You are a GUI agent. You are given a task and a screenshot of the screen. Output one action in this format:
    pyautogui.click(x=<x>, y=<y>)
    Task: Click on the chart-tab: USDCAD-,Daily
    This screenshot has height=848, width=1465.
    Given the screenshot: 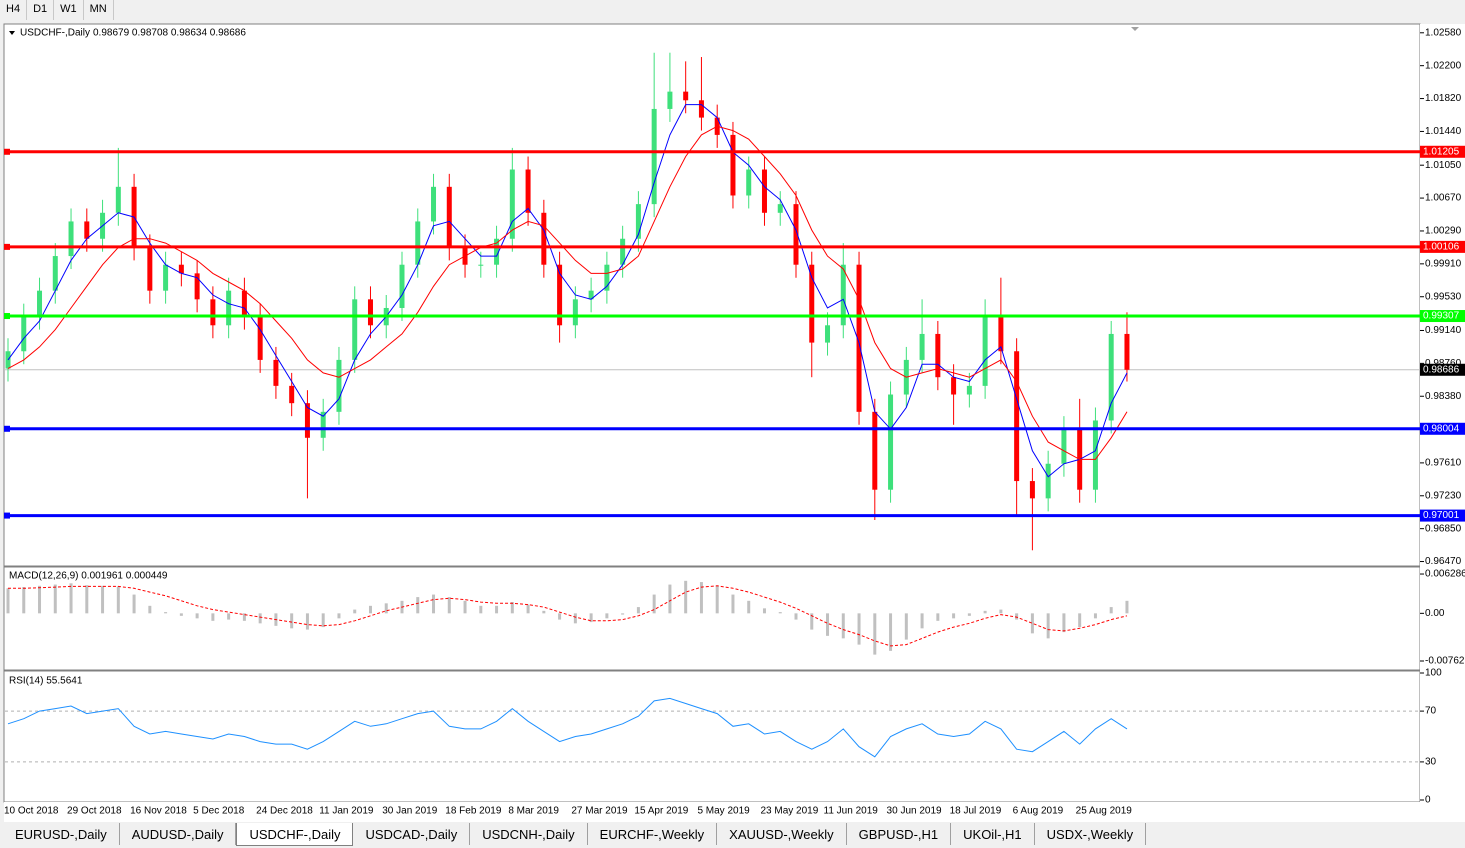 What is the action you would take?
    pyautogui.click(x=412, y=834)
    